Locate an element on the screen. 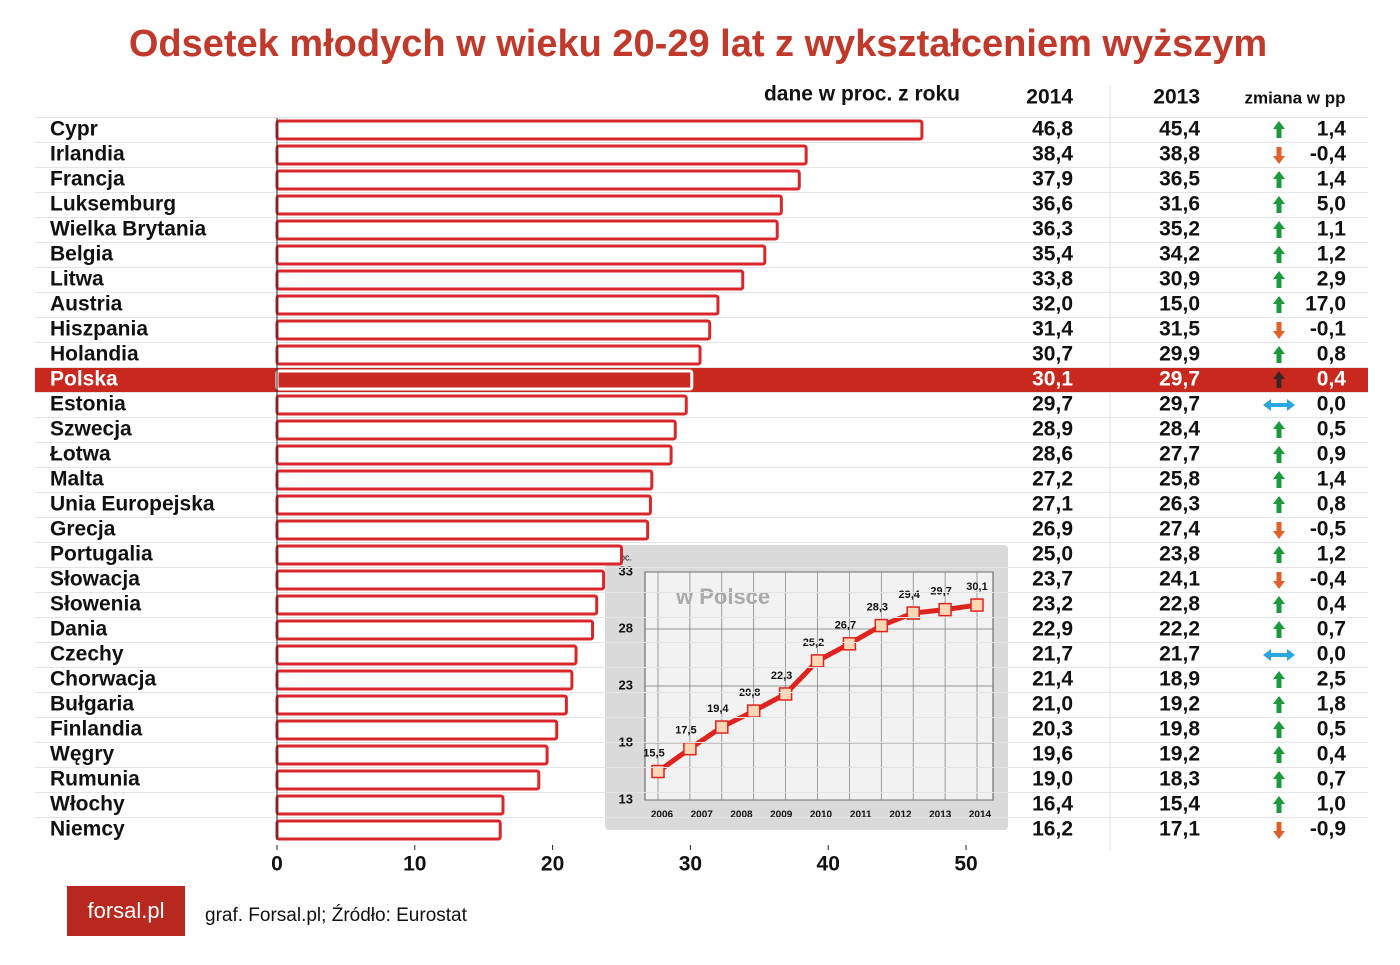 This screenshot has height=965, width=1400. value-label: 36,6 is located at coordinates (1052, 204).